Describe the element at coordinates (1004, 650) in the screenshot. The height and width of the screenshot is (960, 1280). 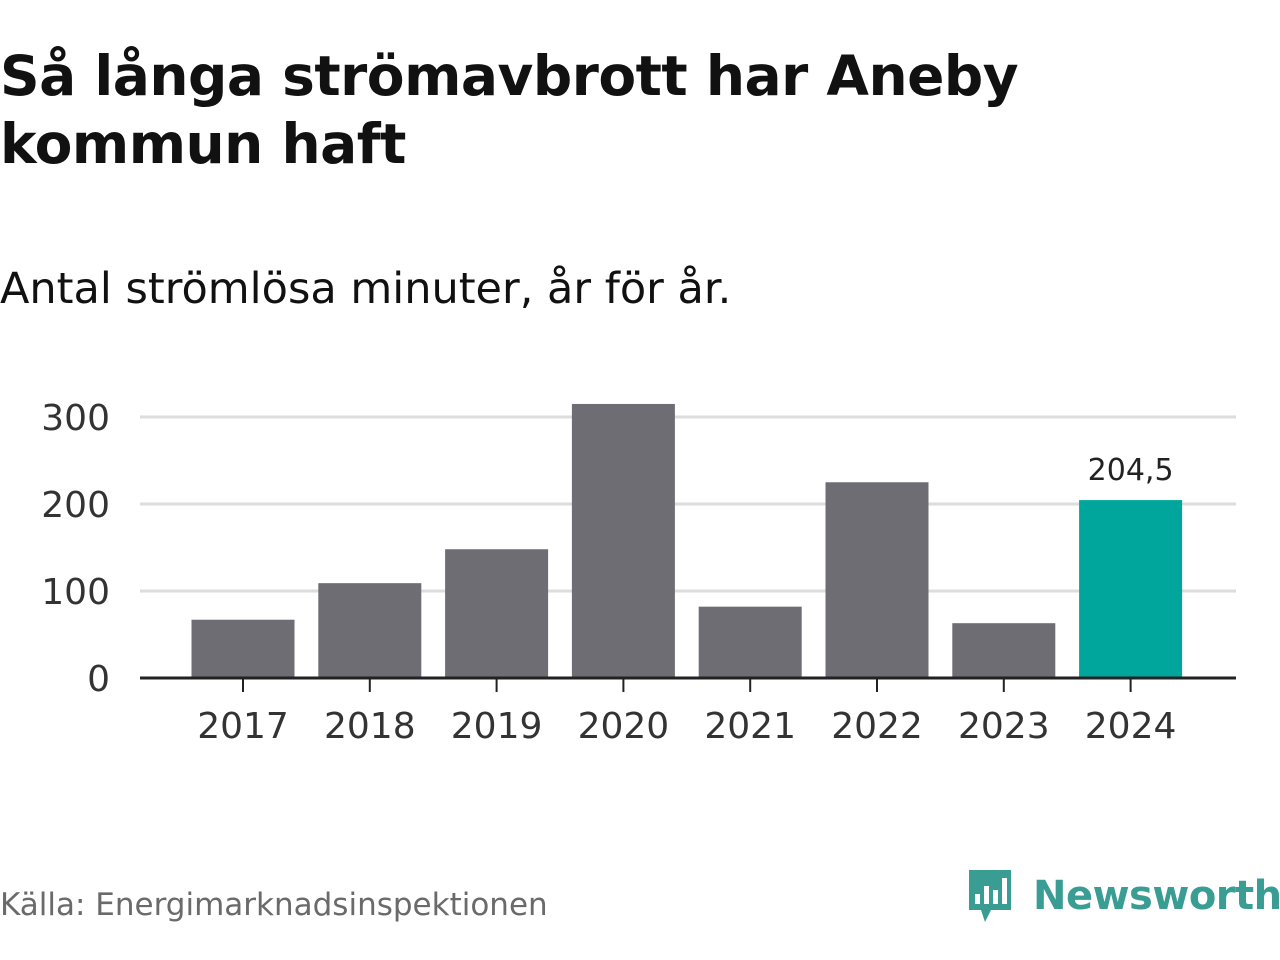
I see `bar-2023` at that location.